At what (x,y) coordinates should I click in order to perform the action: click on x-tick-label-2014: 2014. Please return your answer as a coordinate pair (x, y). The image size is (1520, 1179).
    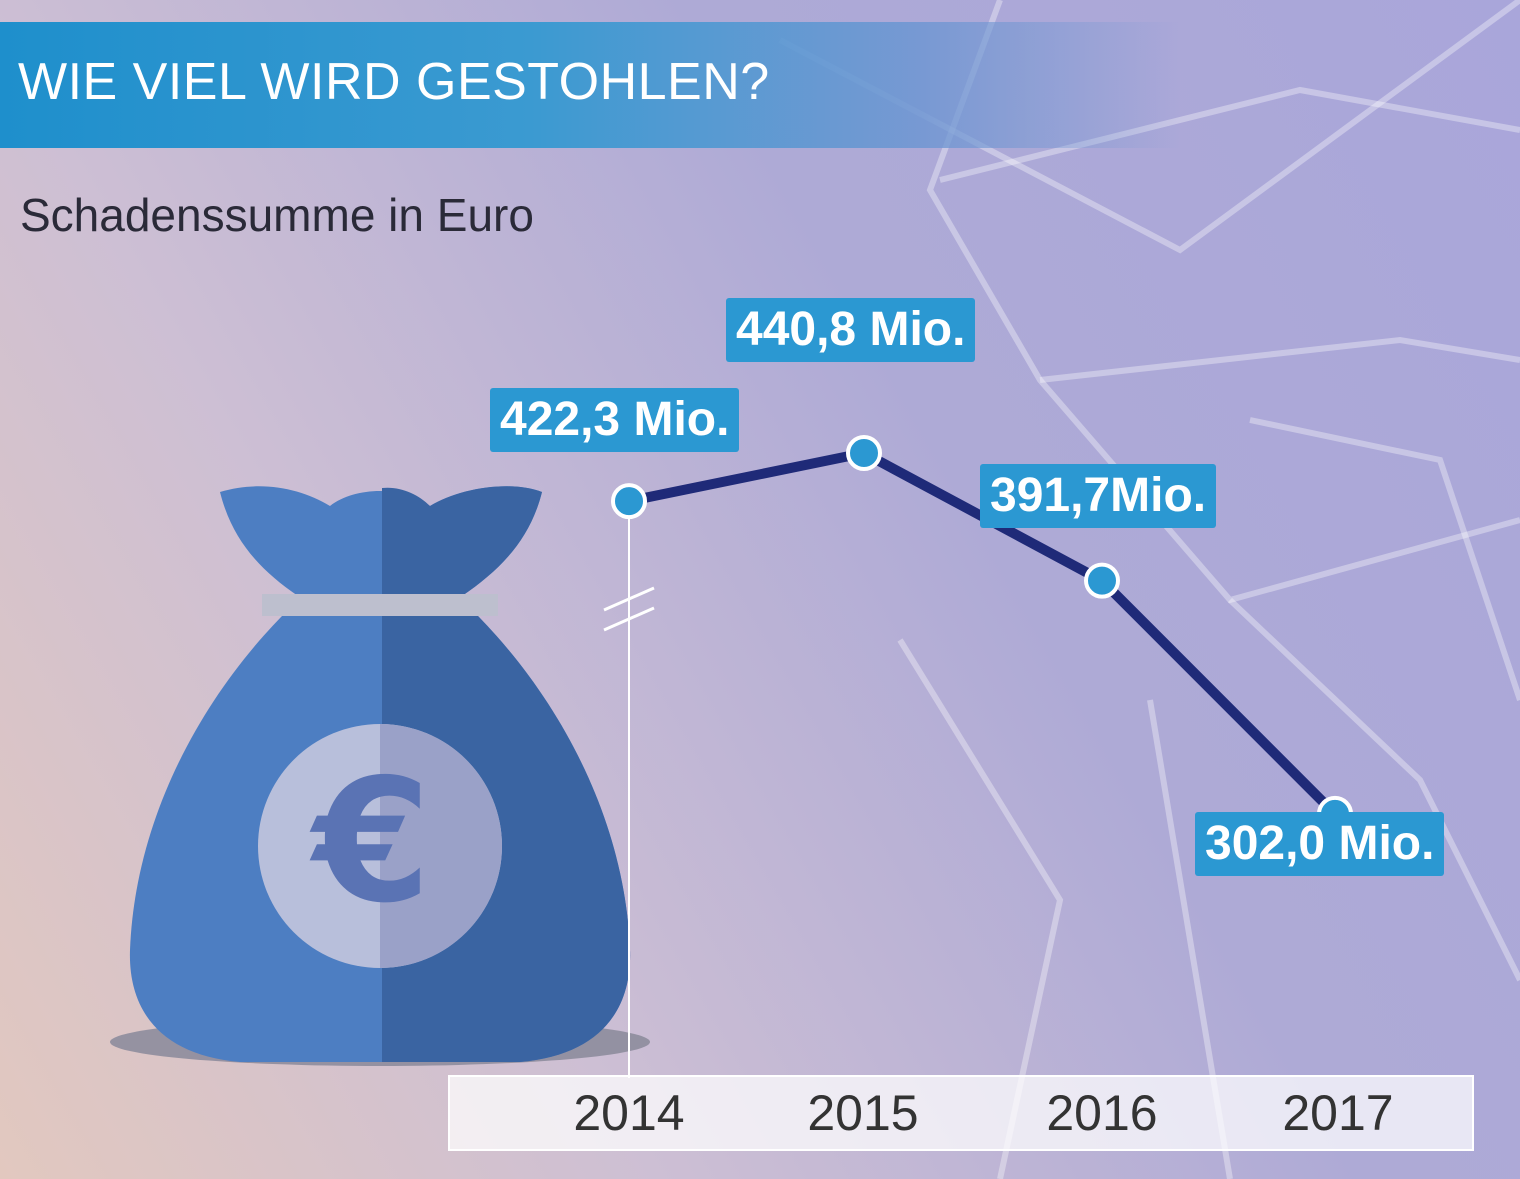
    Looking at the image, I should click on (629, 1113).